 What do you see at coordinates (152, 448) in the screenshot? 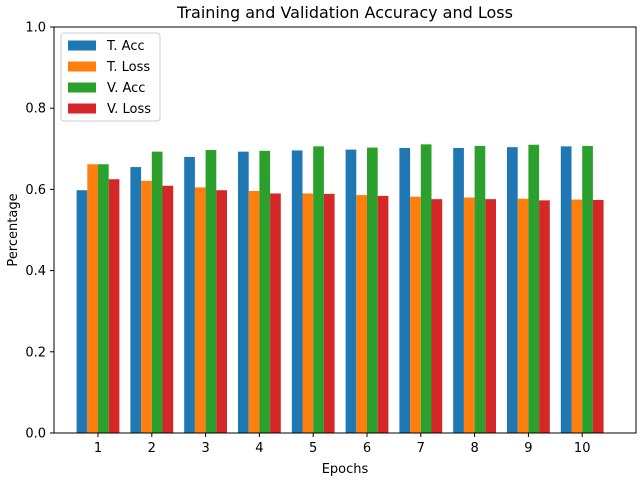
I see `x-tick-label: 2` at bounding box center [152, 448].